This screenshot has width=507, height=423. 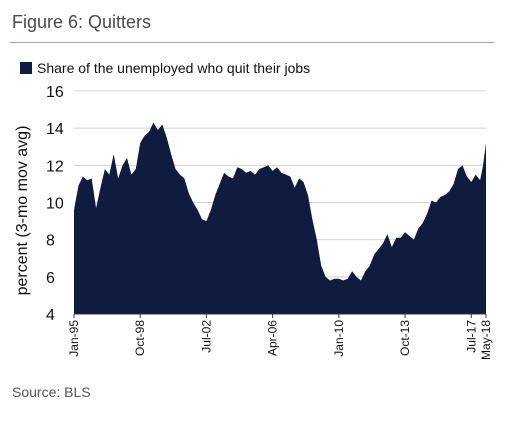 What do you see at coordinates (339, 338) in the screenshot?
I see `x-tick-label: Jan-10` at bounding box center [339, 338].